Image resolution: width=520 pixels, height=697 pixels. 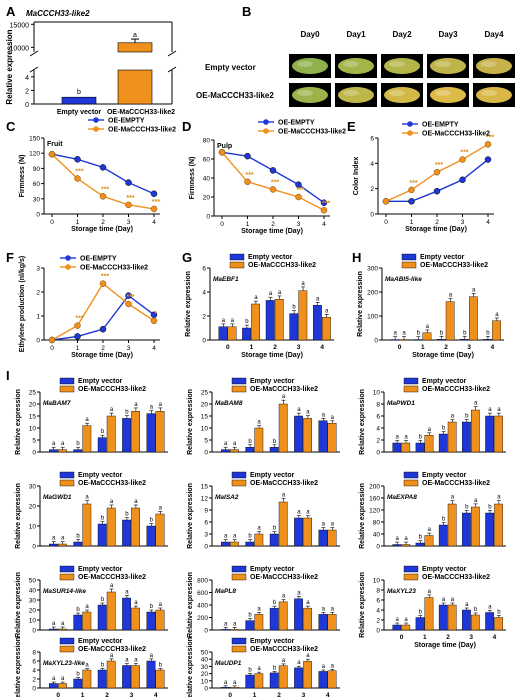 I want to click on panel-i5-ytick-label: 6, so click(x=206, y=523).